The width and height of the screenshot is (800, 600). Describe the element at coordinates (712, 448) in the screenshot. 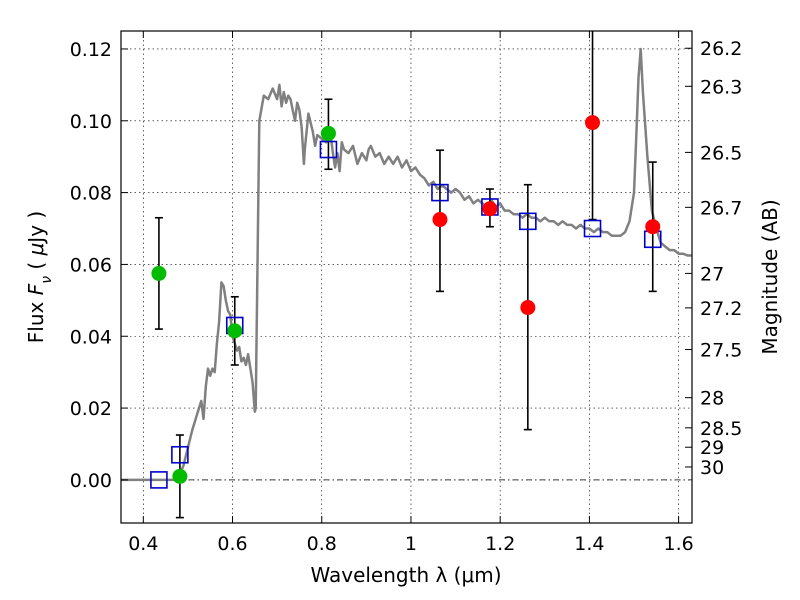

I see `mag-tick-label: 29` at that location.